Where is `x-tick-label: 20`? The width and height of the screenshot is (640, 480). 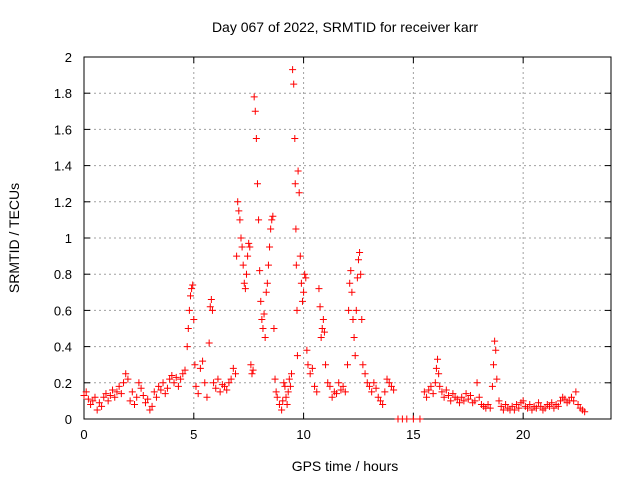
x-tick-label: 20 is located at coordinates (523, 434).